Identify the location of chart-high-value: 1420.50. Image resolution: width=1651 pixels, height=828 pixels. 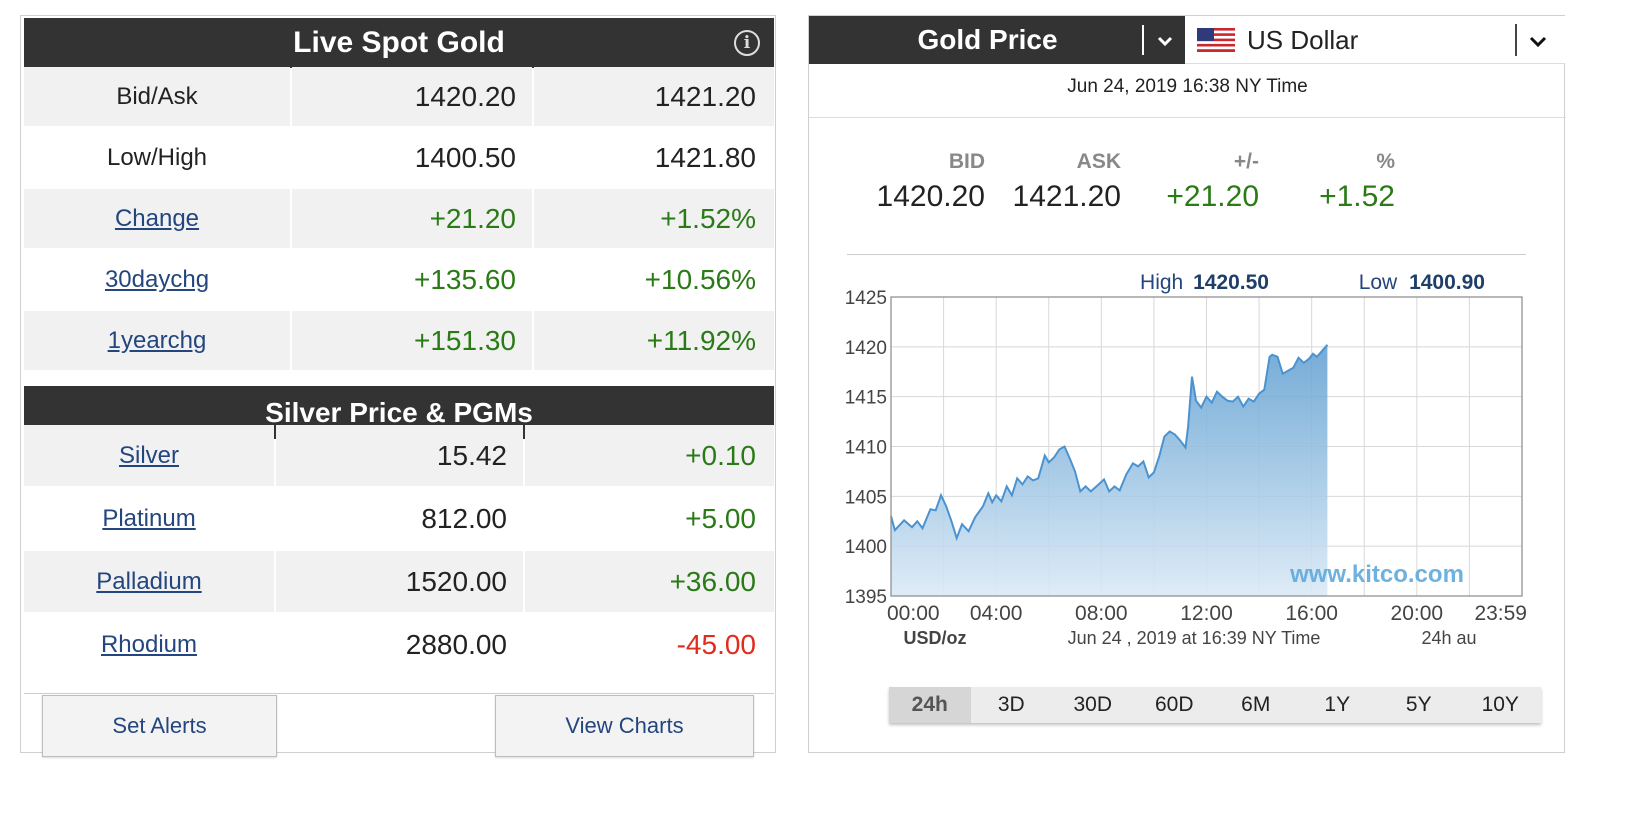
(1231, 282).